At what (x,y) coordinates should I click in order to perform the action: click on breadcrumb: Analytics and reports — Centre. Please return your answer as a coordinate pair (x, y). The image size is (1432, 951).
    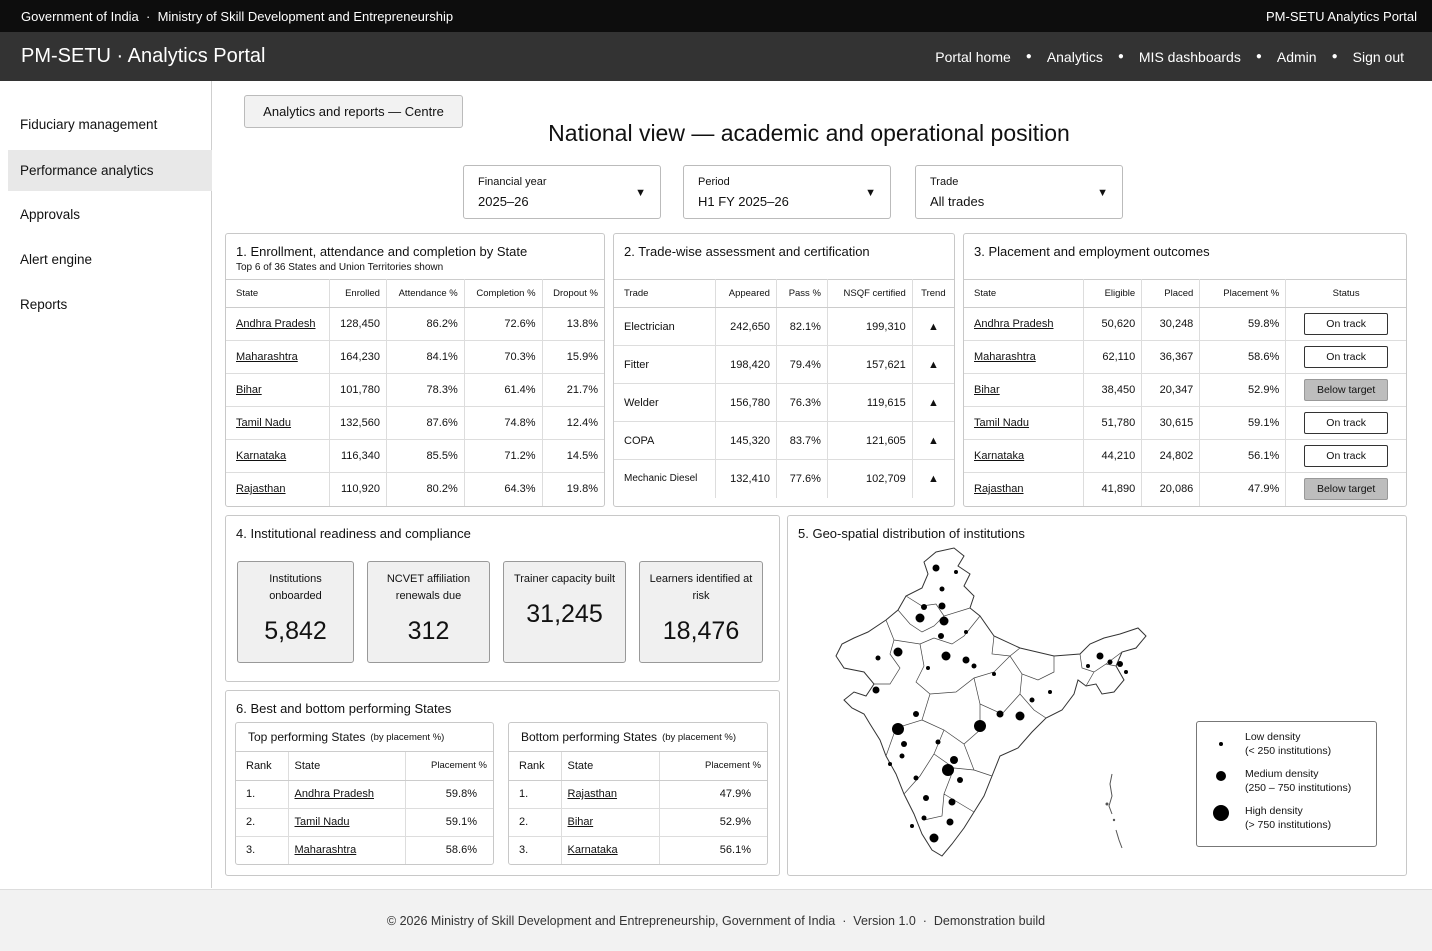
    Looking at the image, I should click on (353, 111).